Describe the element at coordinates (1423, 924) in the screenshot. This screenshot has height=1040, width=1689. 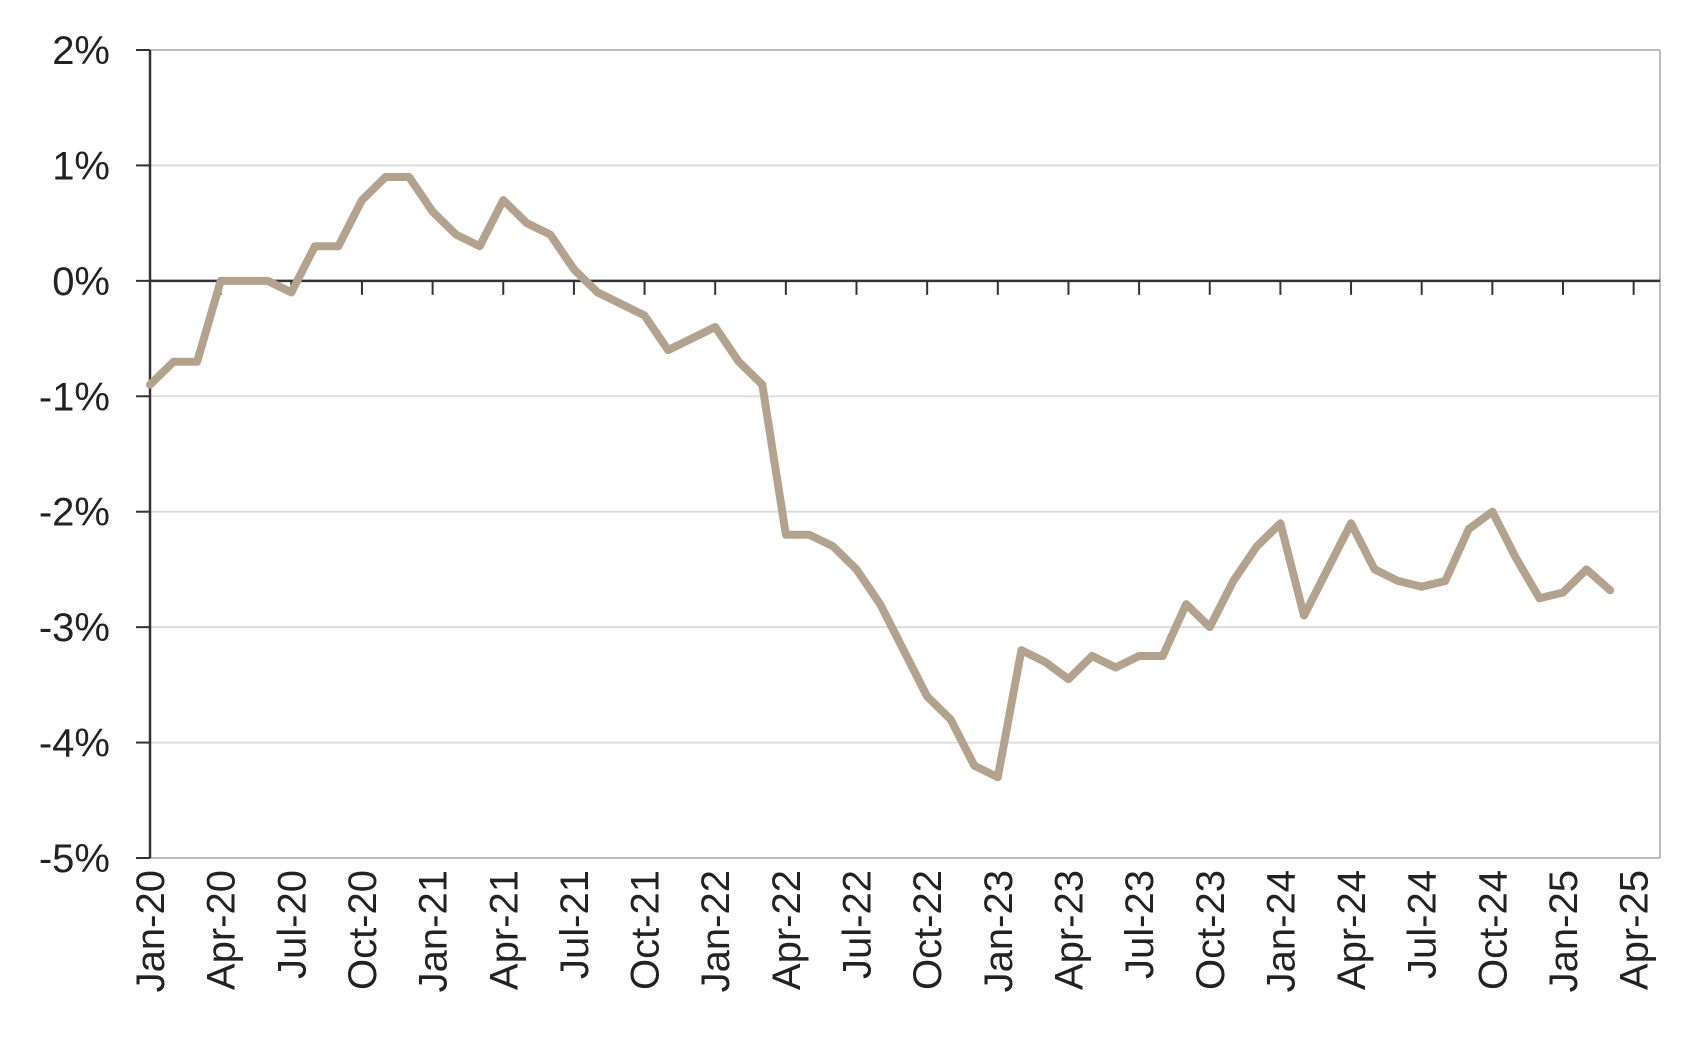
I see `x-tick-label: Jul-24` at that location.